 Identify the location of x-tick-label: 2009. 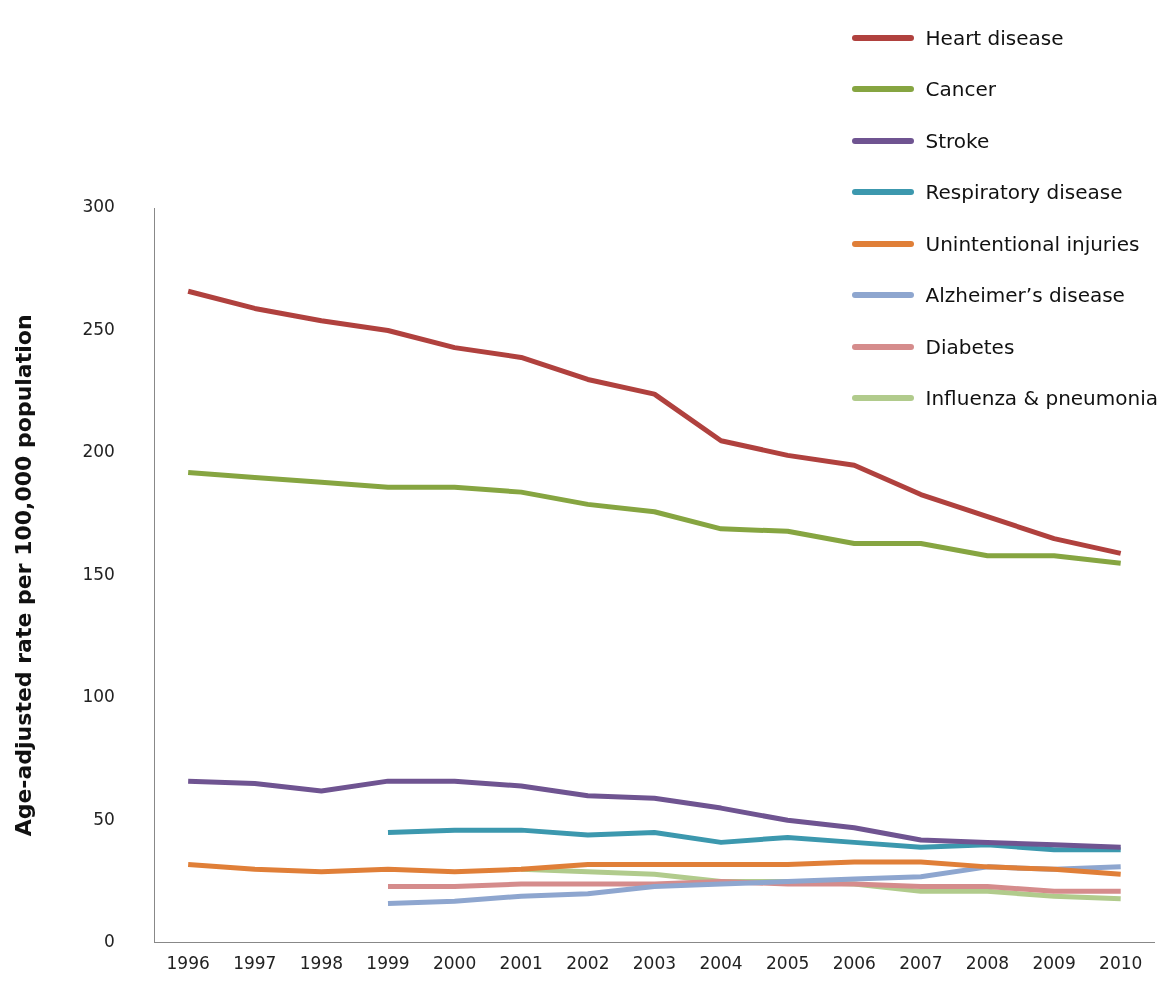
(1054, 963).